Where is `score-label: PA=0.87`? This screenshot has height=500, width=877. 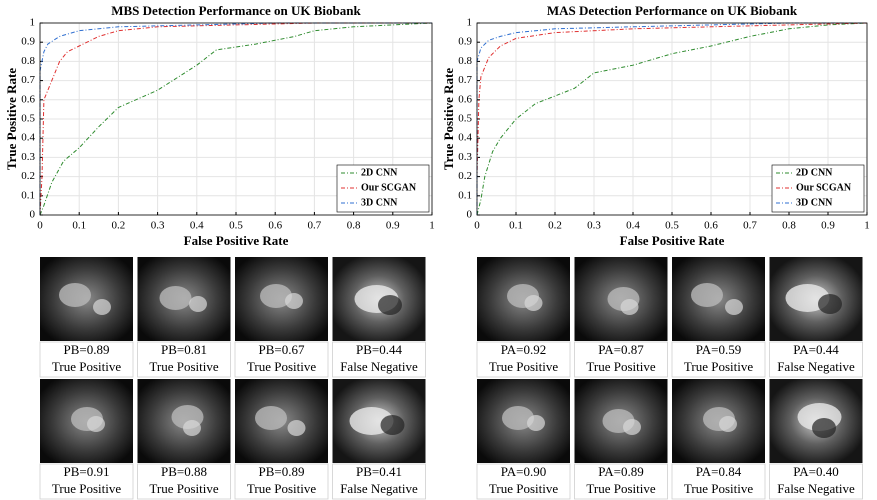
score-label: PA=0.87 is located at coordinates (621, 349).